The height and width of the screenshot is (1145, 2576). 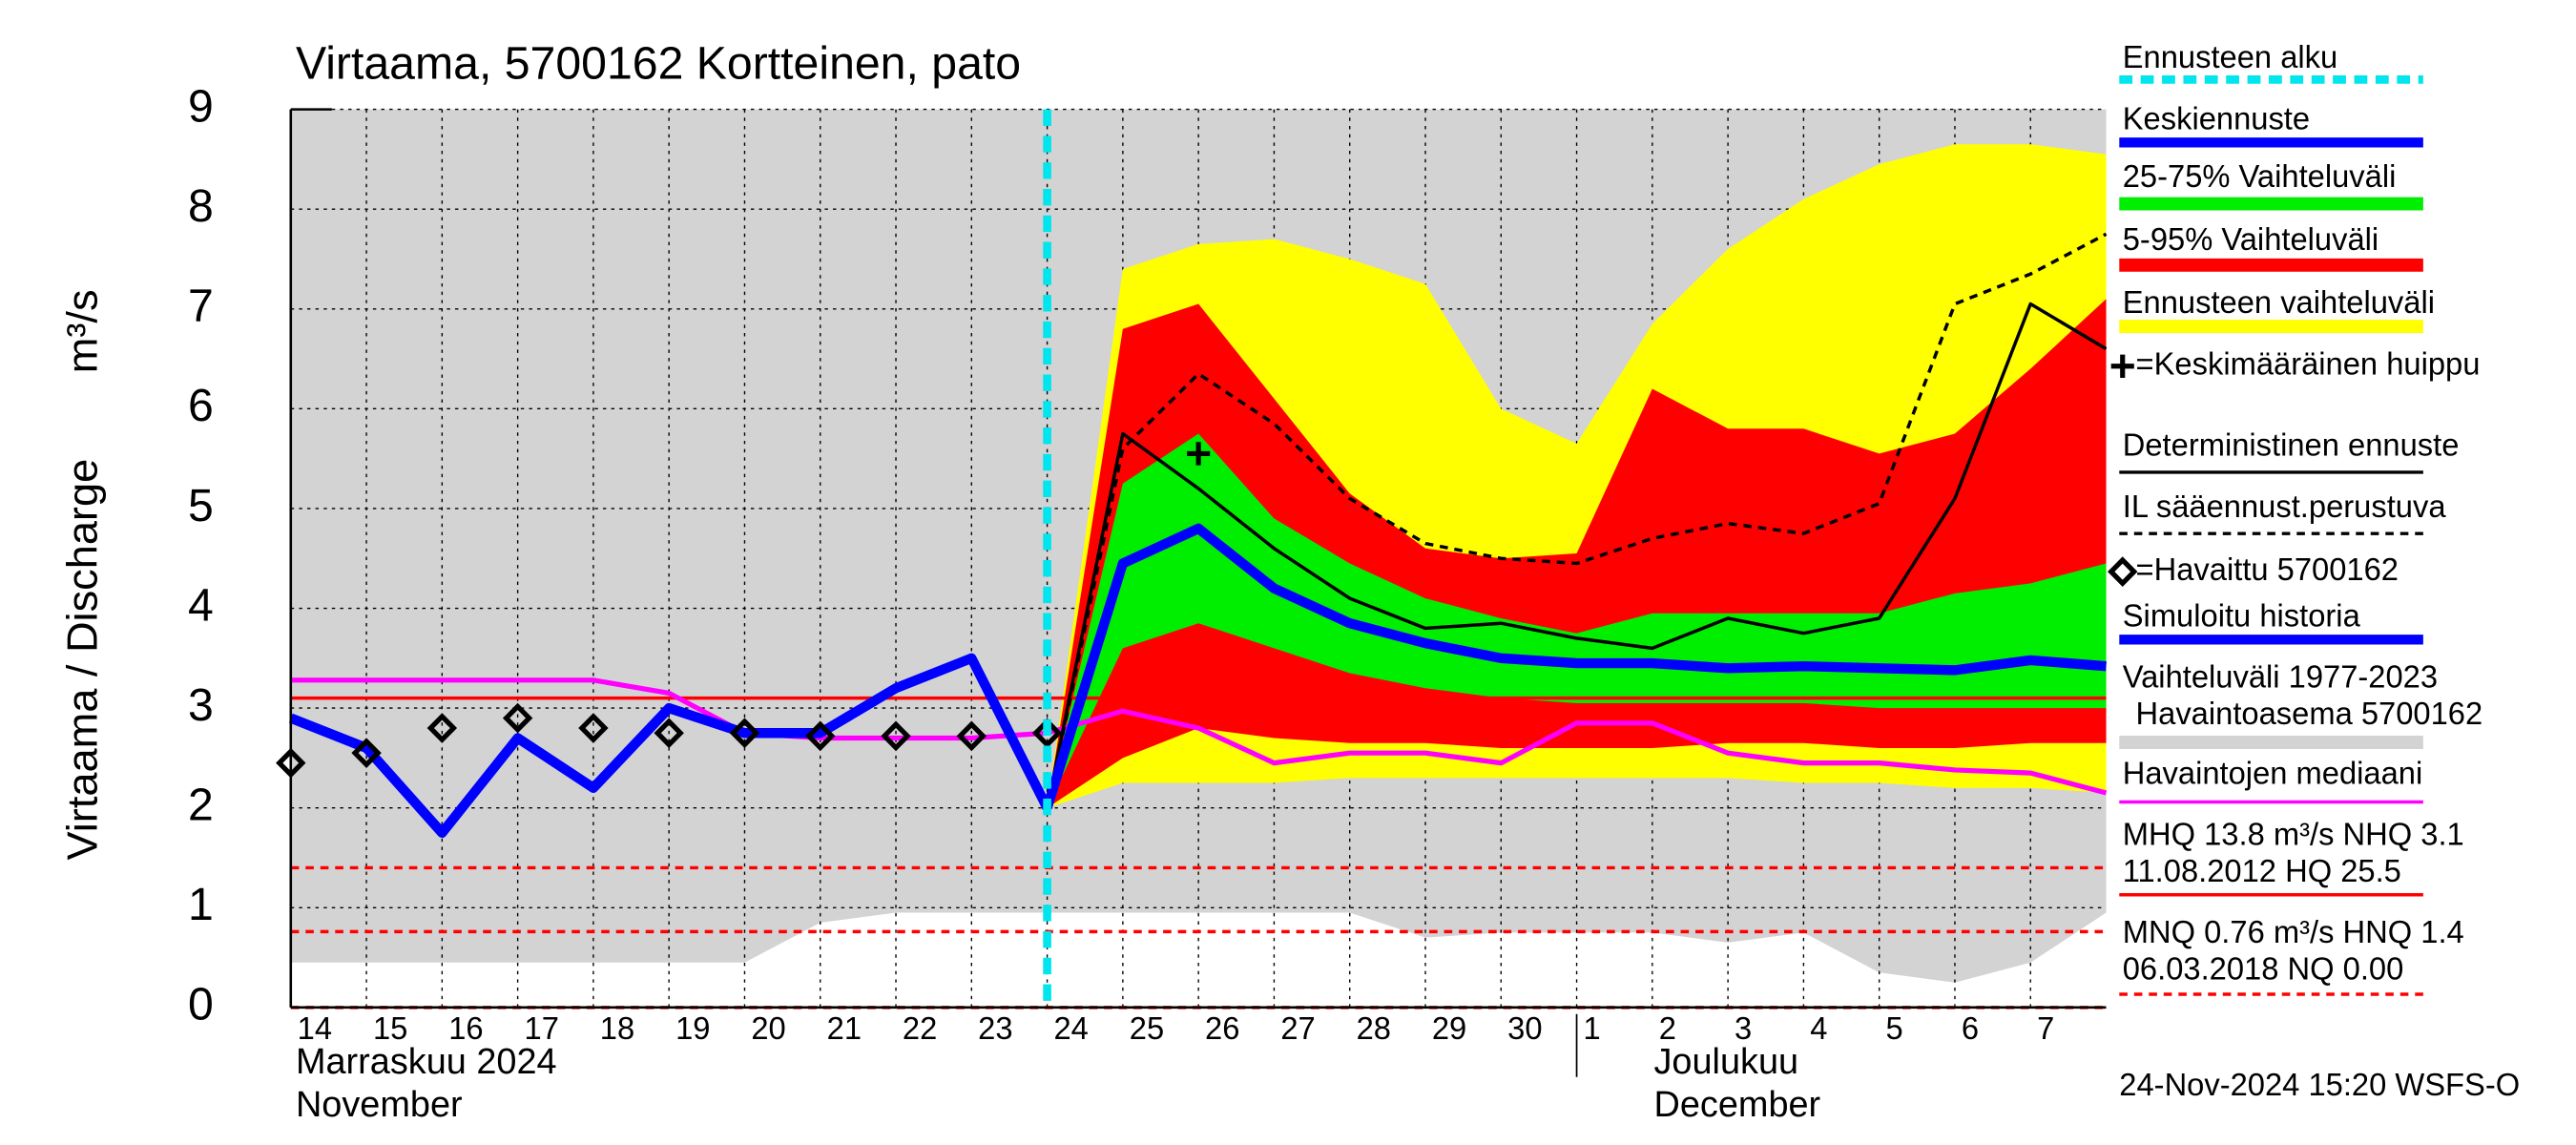 I want to click on stats-text: 11.08.2012 HQ 25.5, so click(x=2262, y=870).